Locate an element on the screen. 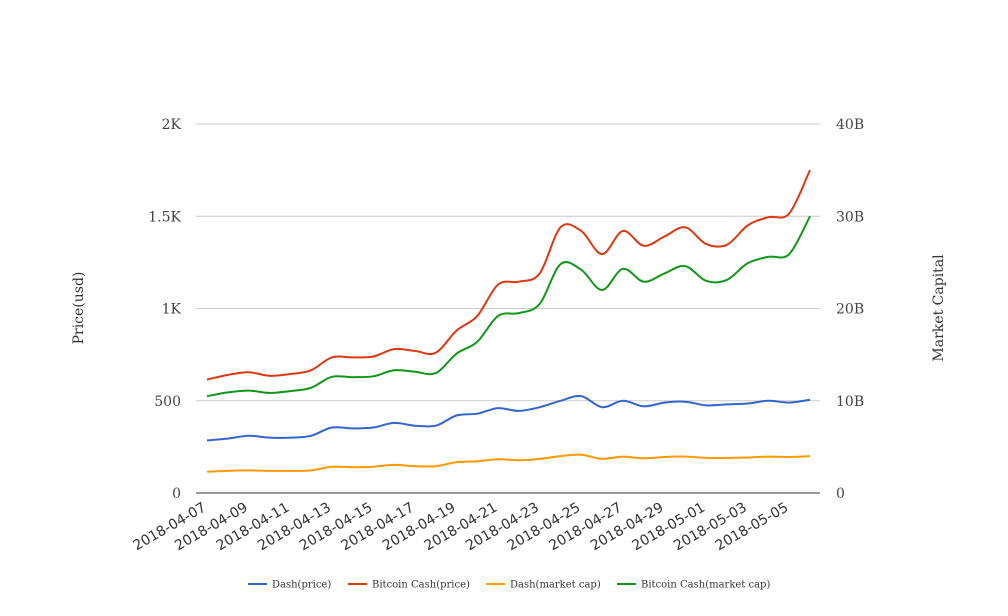 The height and width of the screenshot is (616, 1008). y-right-tick-label: 20B is located at coordinates (850, 310).